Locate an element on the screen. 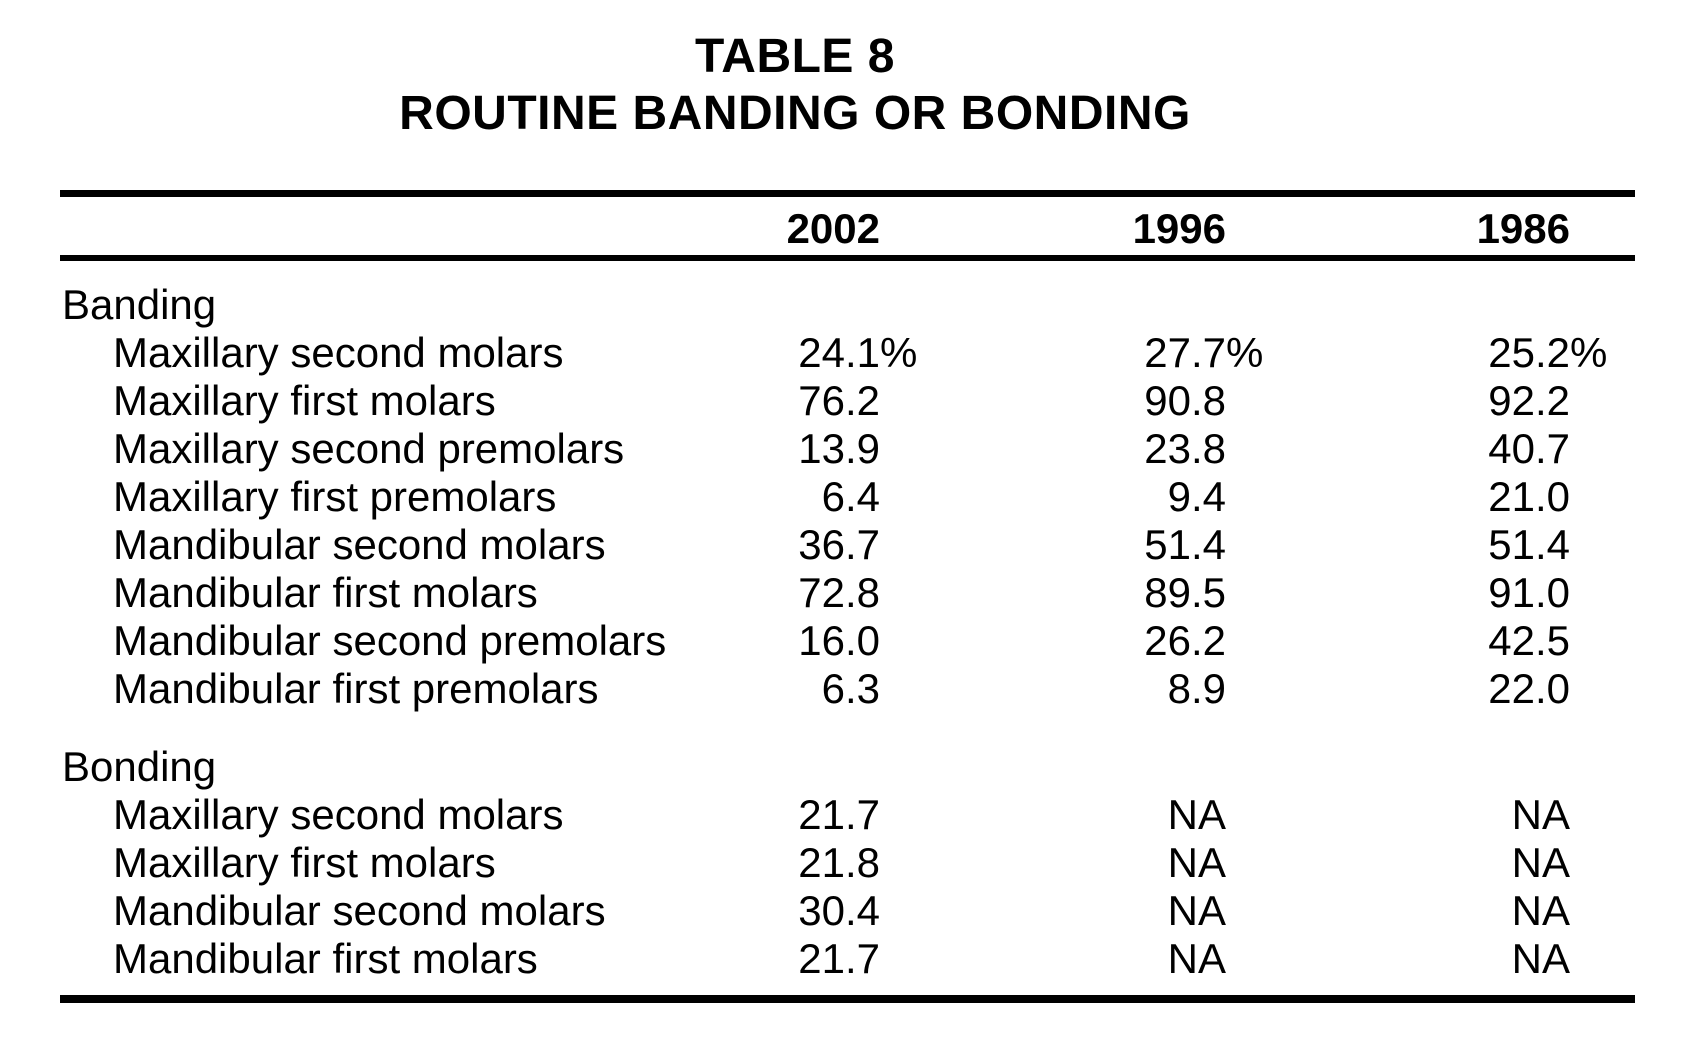 This screenshot has width=1697, height=1044. value-number: 22.0 is located at coordinates (1529, 688).